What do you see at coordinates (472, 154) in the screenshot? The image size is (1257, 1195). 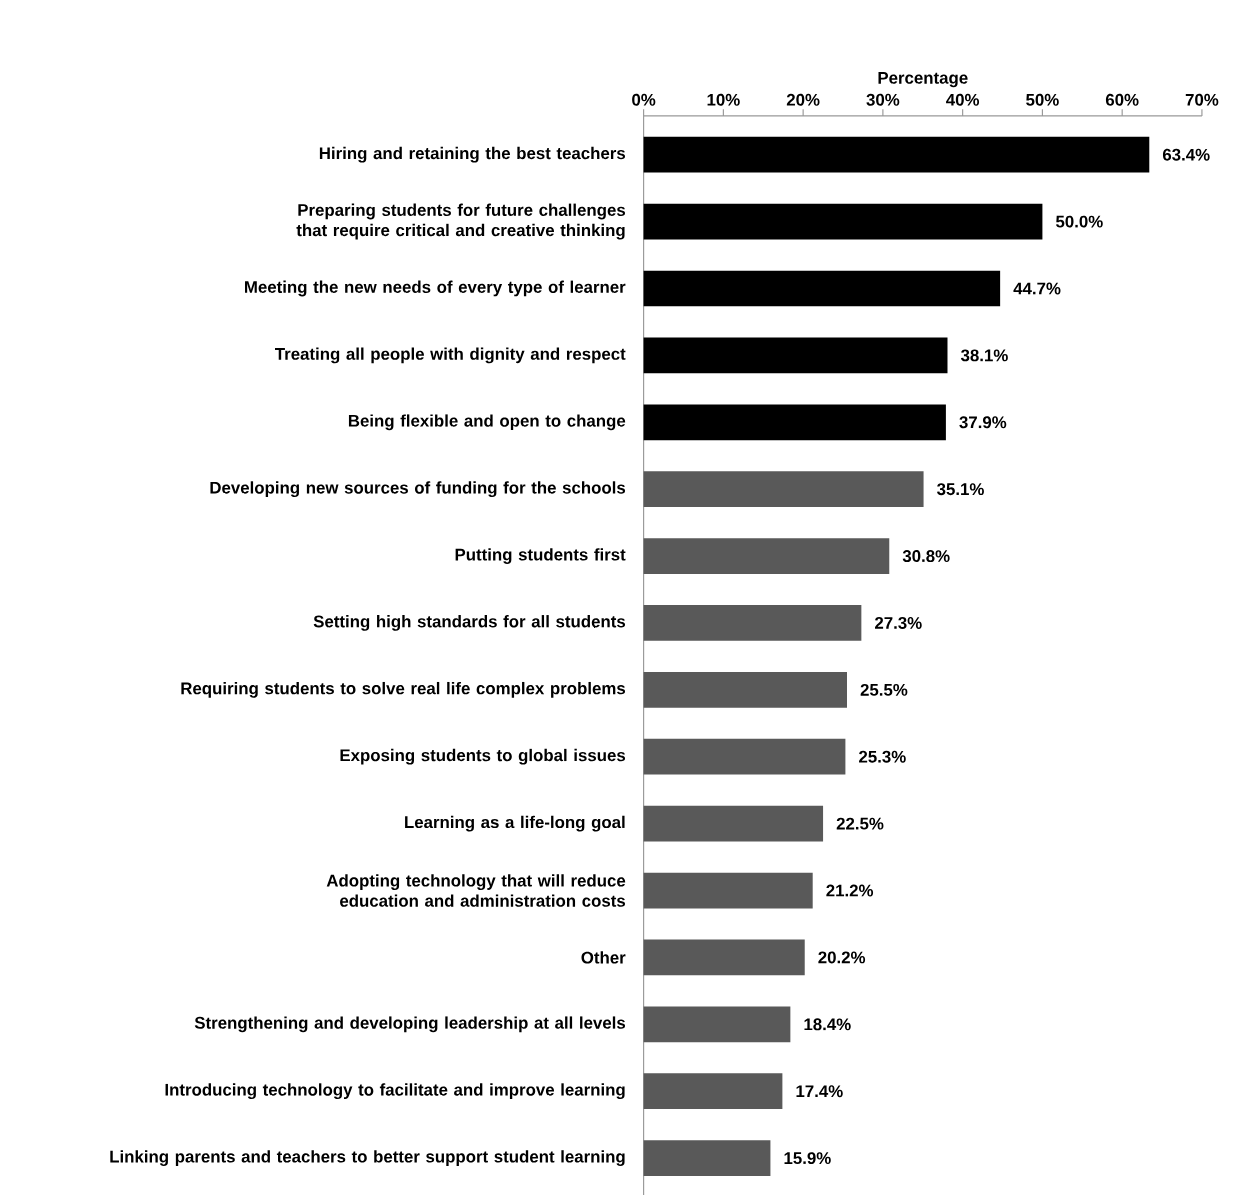 I see `y-tick-label: Hiring and retaining the best teachers` at bounding box center [472, 154].